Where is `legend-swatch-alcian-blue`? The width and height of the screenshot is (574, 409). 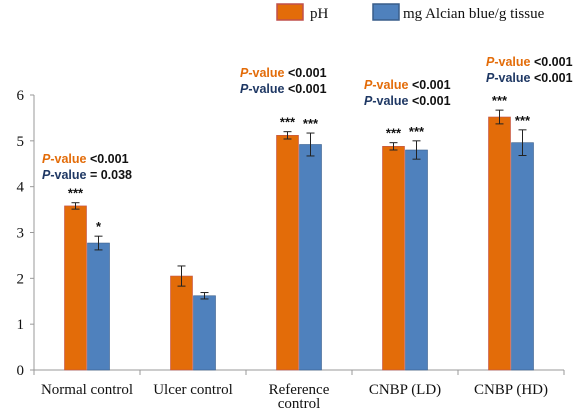
legend-swatch-alcian-blue is located at coordinates (386, 12).